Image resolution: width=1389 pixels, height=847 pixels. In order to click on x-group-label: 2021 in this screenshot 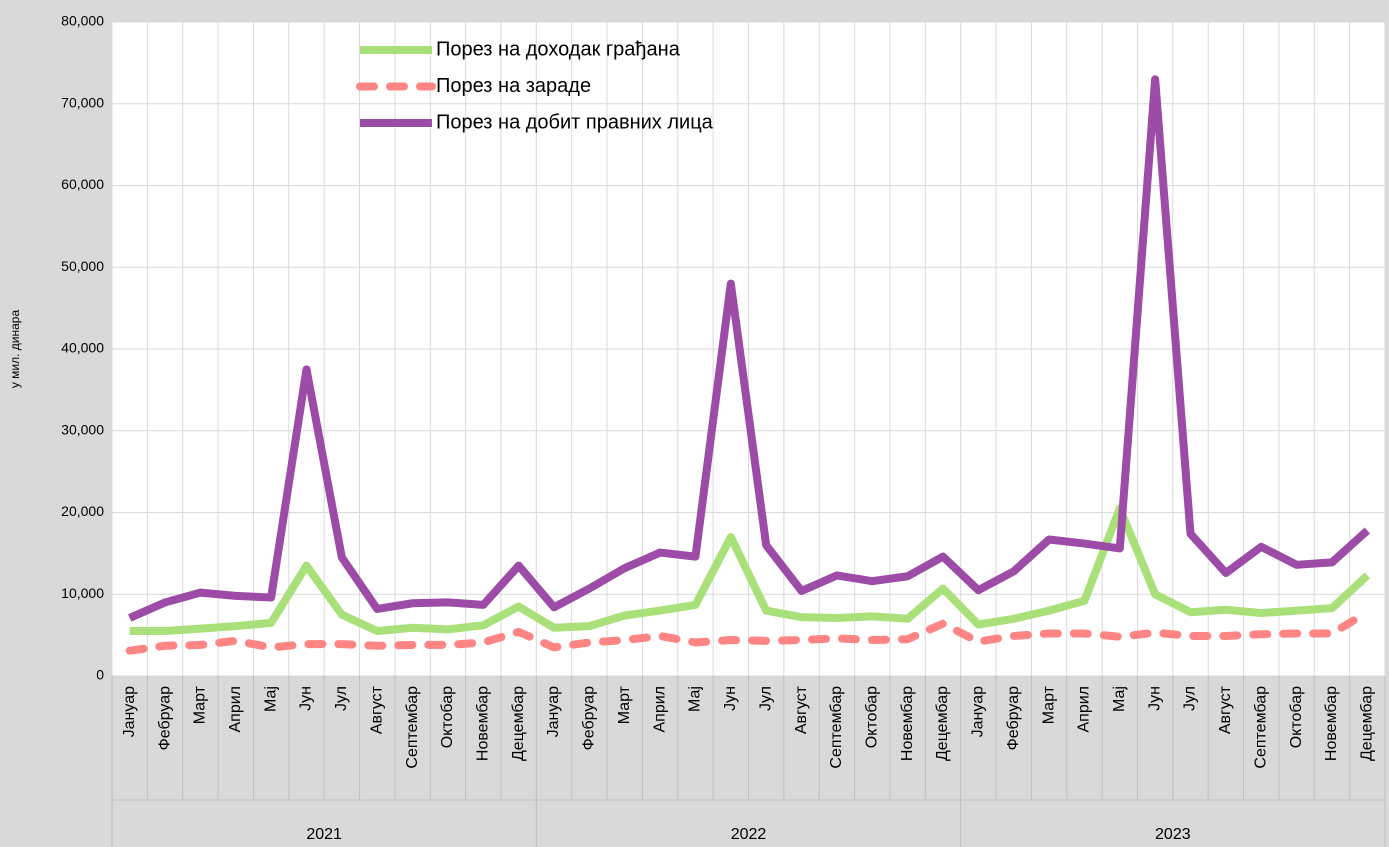, I will do `click(324, 834)`.